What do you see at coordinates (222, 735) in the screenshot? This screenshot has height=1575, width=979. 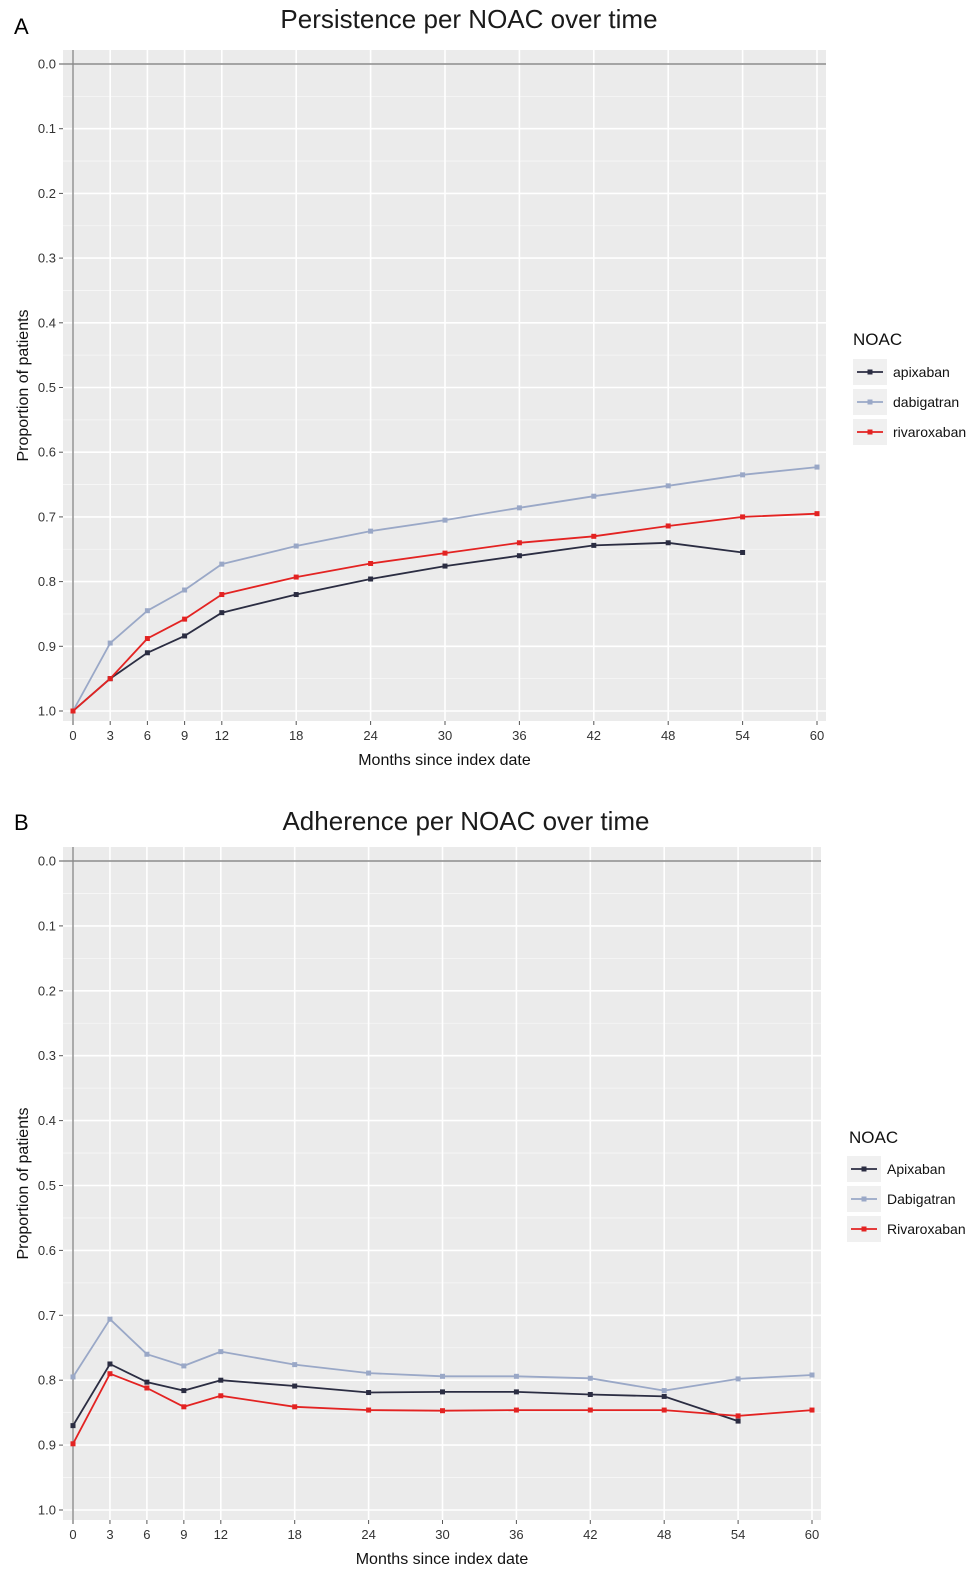 I see `x-tick-label: 12` at bounding box center [222, 735].